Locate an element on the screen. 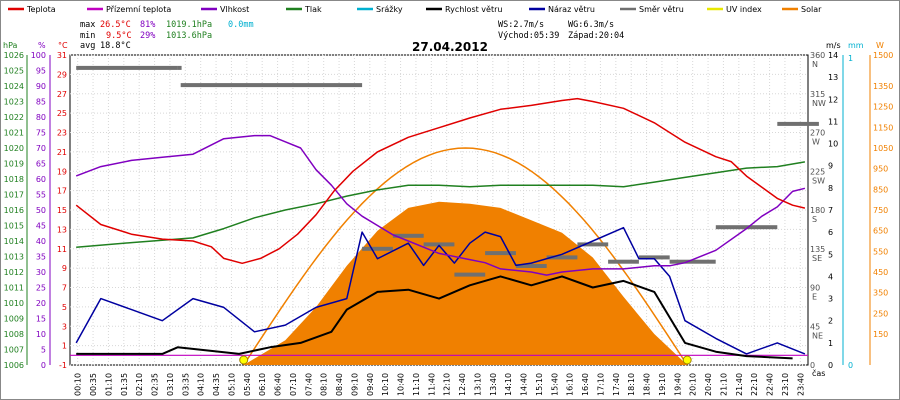 The width and height of the screenshot is (900, 400). stat-max-press: 1019.1hPa is located at coordinates (189, 25).